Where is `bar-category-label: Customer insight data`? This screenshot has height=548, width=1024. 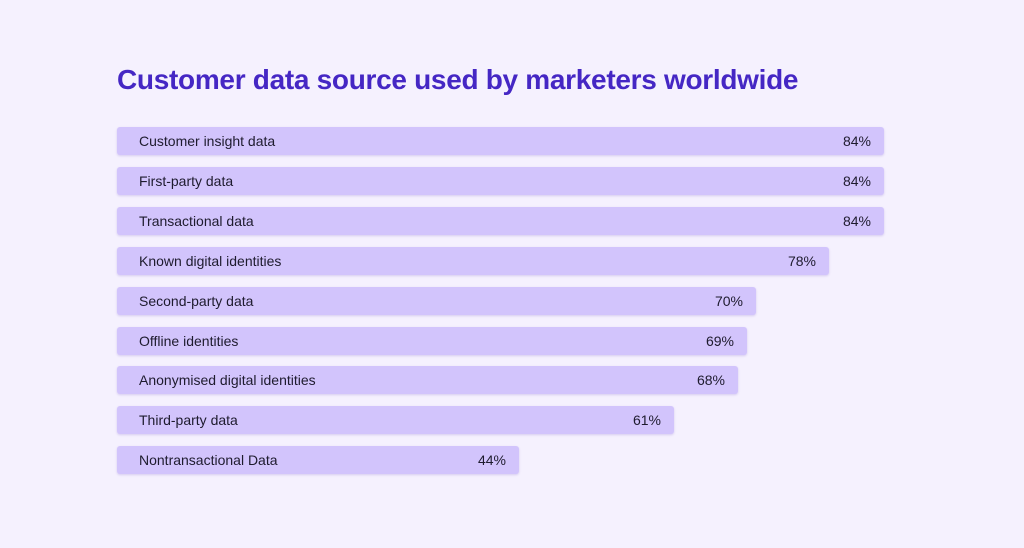
bar-category-label: Customer insight data is located at coordinates (207, 141).